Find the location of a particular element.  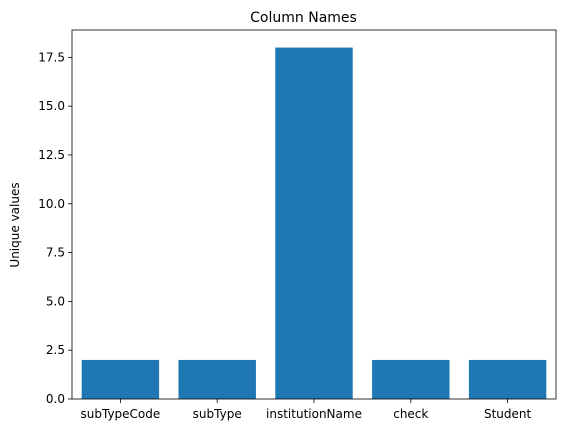

y-tick-label-1: 2.5 is located at coordinates (55, 350).